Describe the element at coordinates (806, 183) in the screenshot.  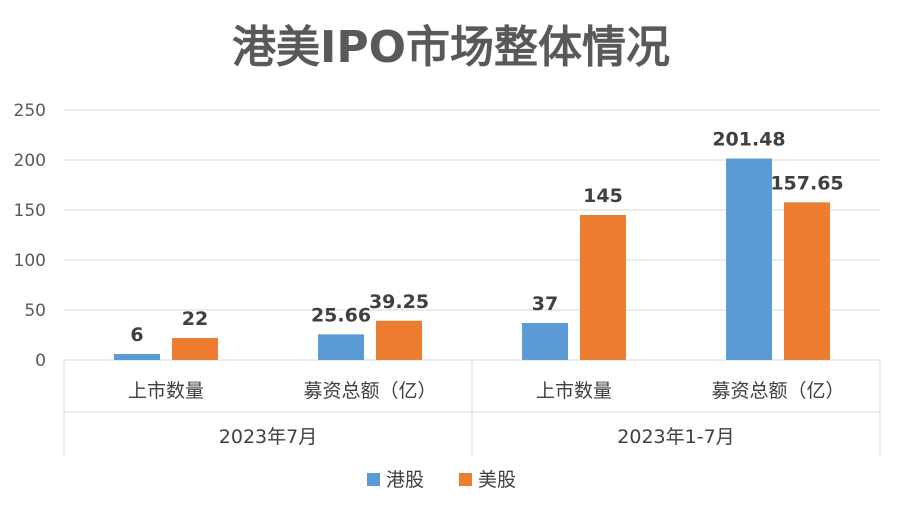
I see `data-label: 157.65` at that location.